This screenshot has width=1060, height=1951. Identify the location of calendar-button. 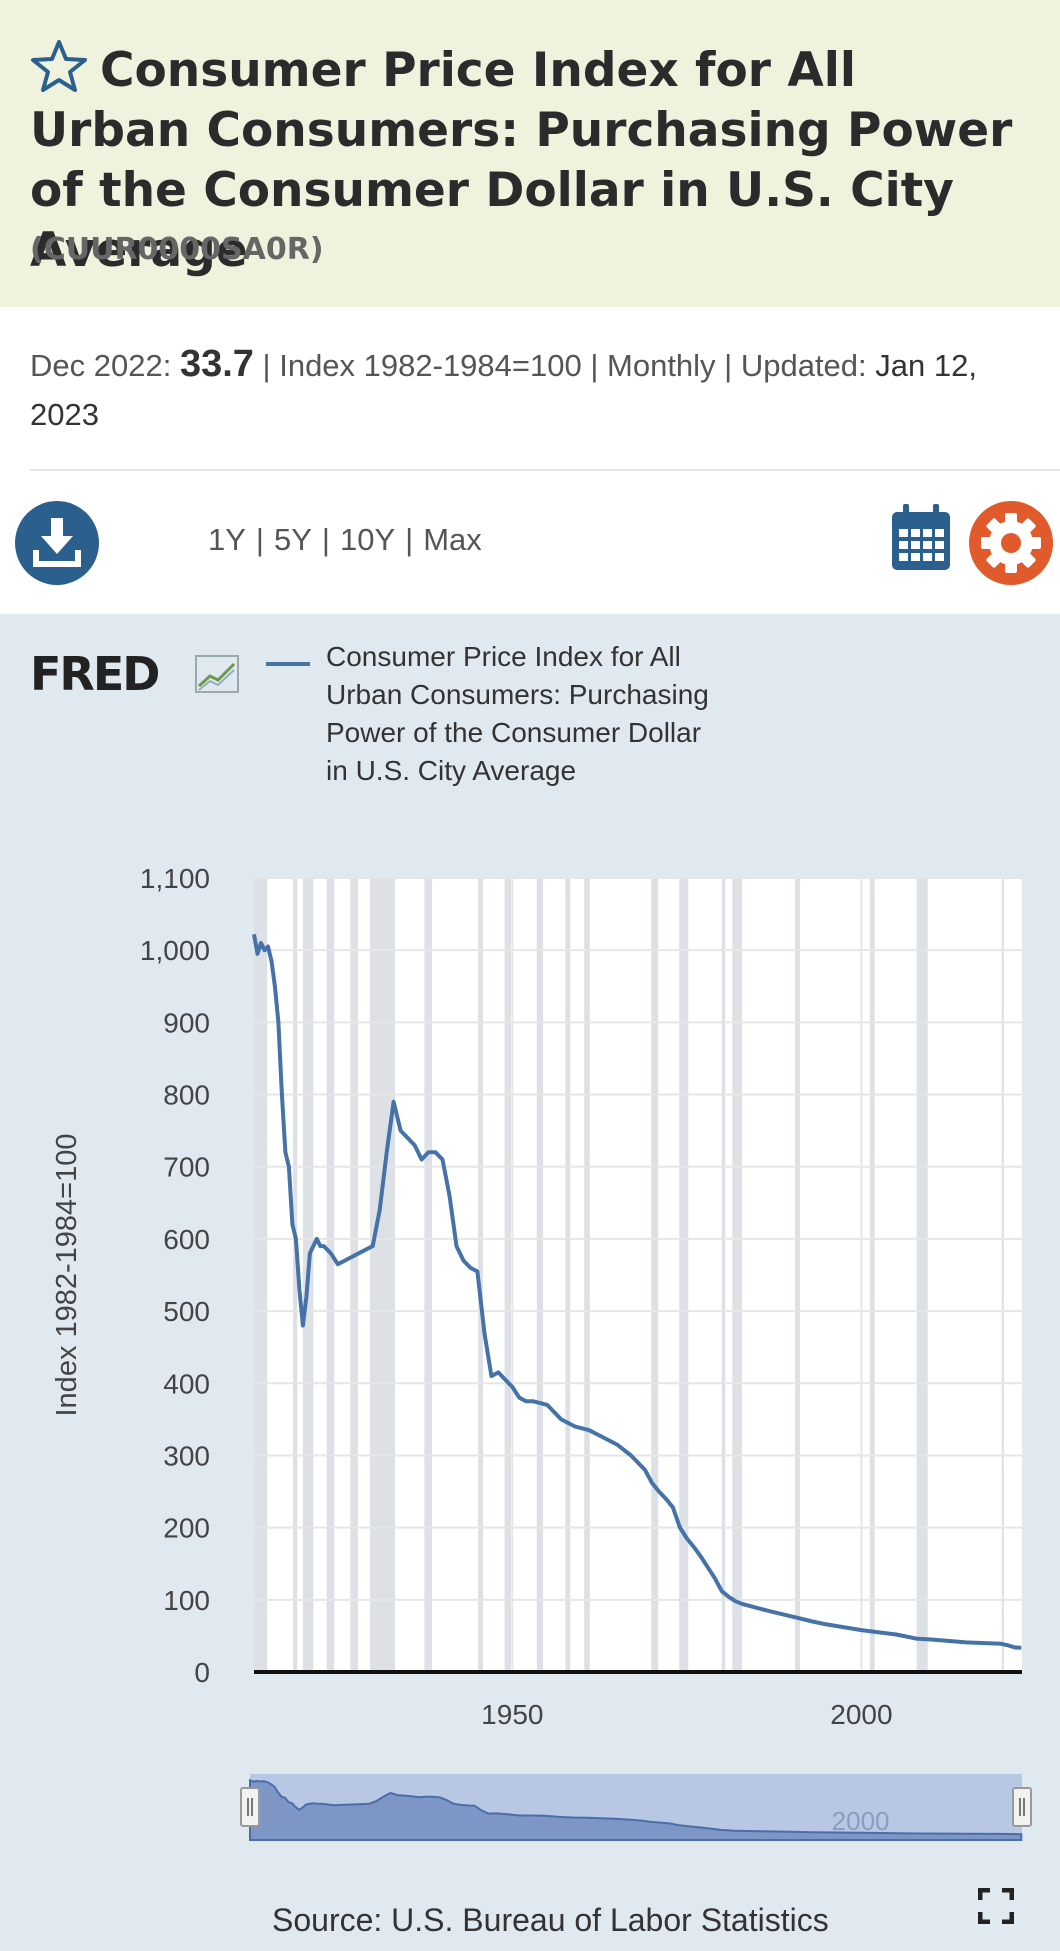
(921, 538).